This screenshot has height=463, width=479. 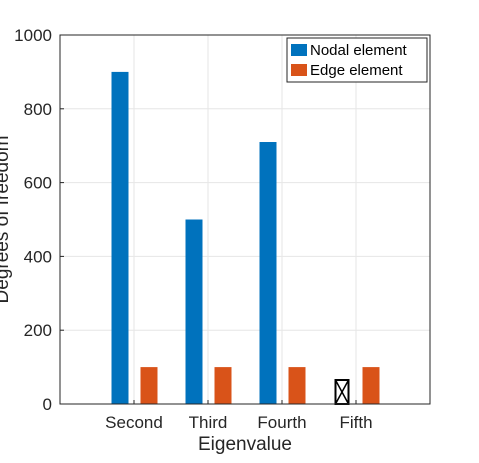 I want to click on legend-swatch-nodal, so click(x=299, y=50).